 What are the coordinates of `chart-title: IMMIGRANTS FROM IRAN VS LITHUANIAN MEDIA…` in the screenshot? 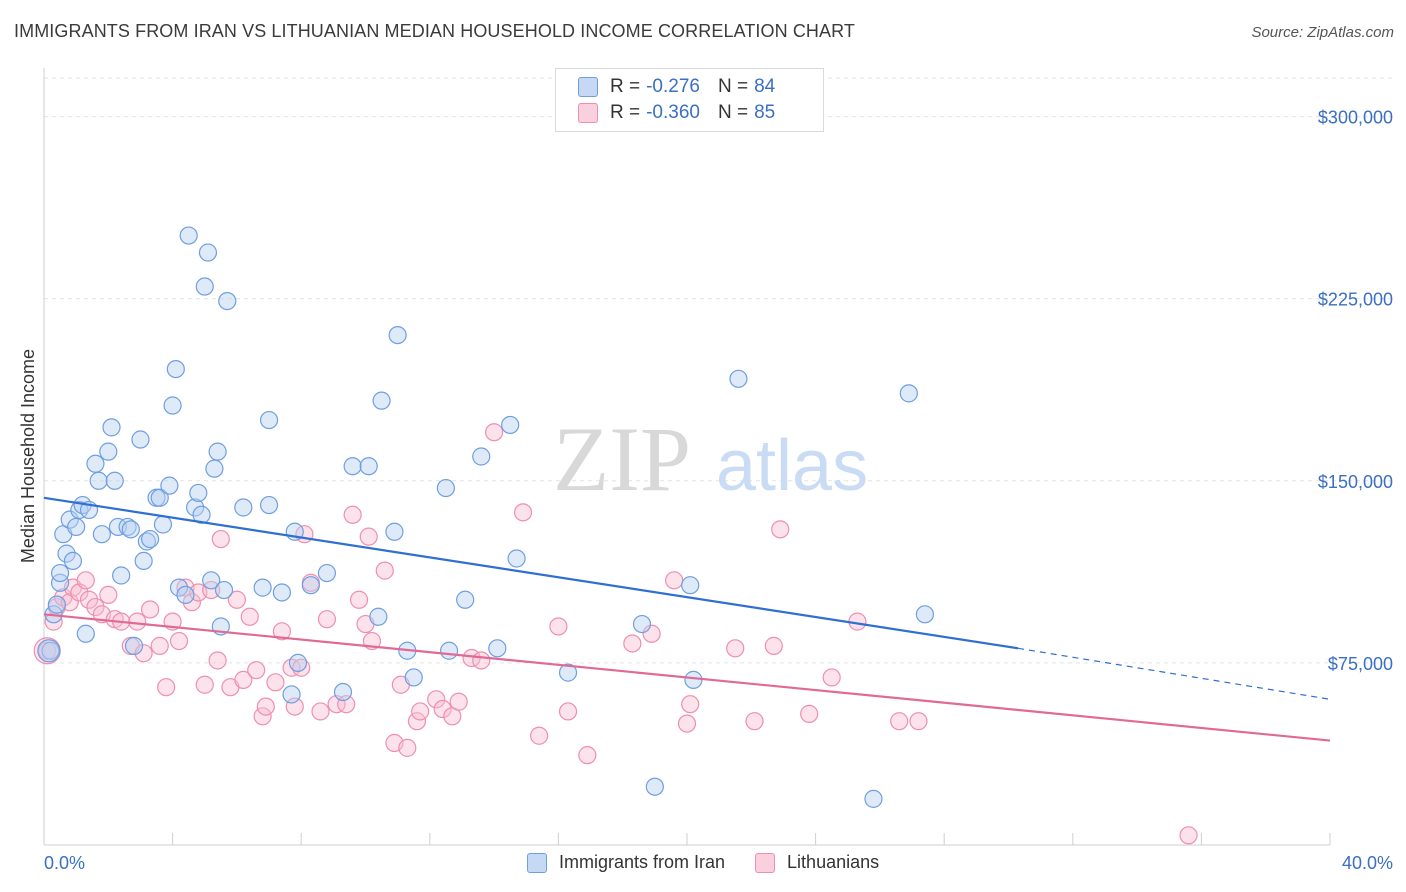 It's located at (435, 31).